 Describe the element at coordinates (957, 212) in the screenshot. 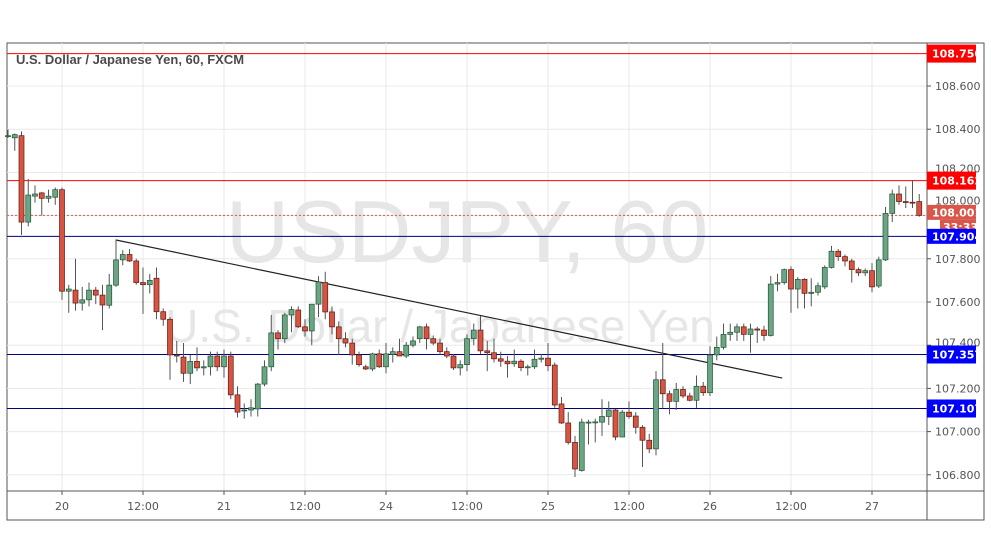

I see `last-price-tag: 108.001` at that location.